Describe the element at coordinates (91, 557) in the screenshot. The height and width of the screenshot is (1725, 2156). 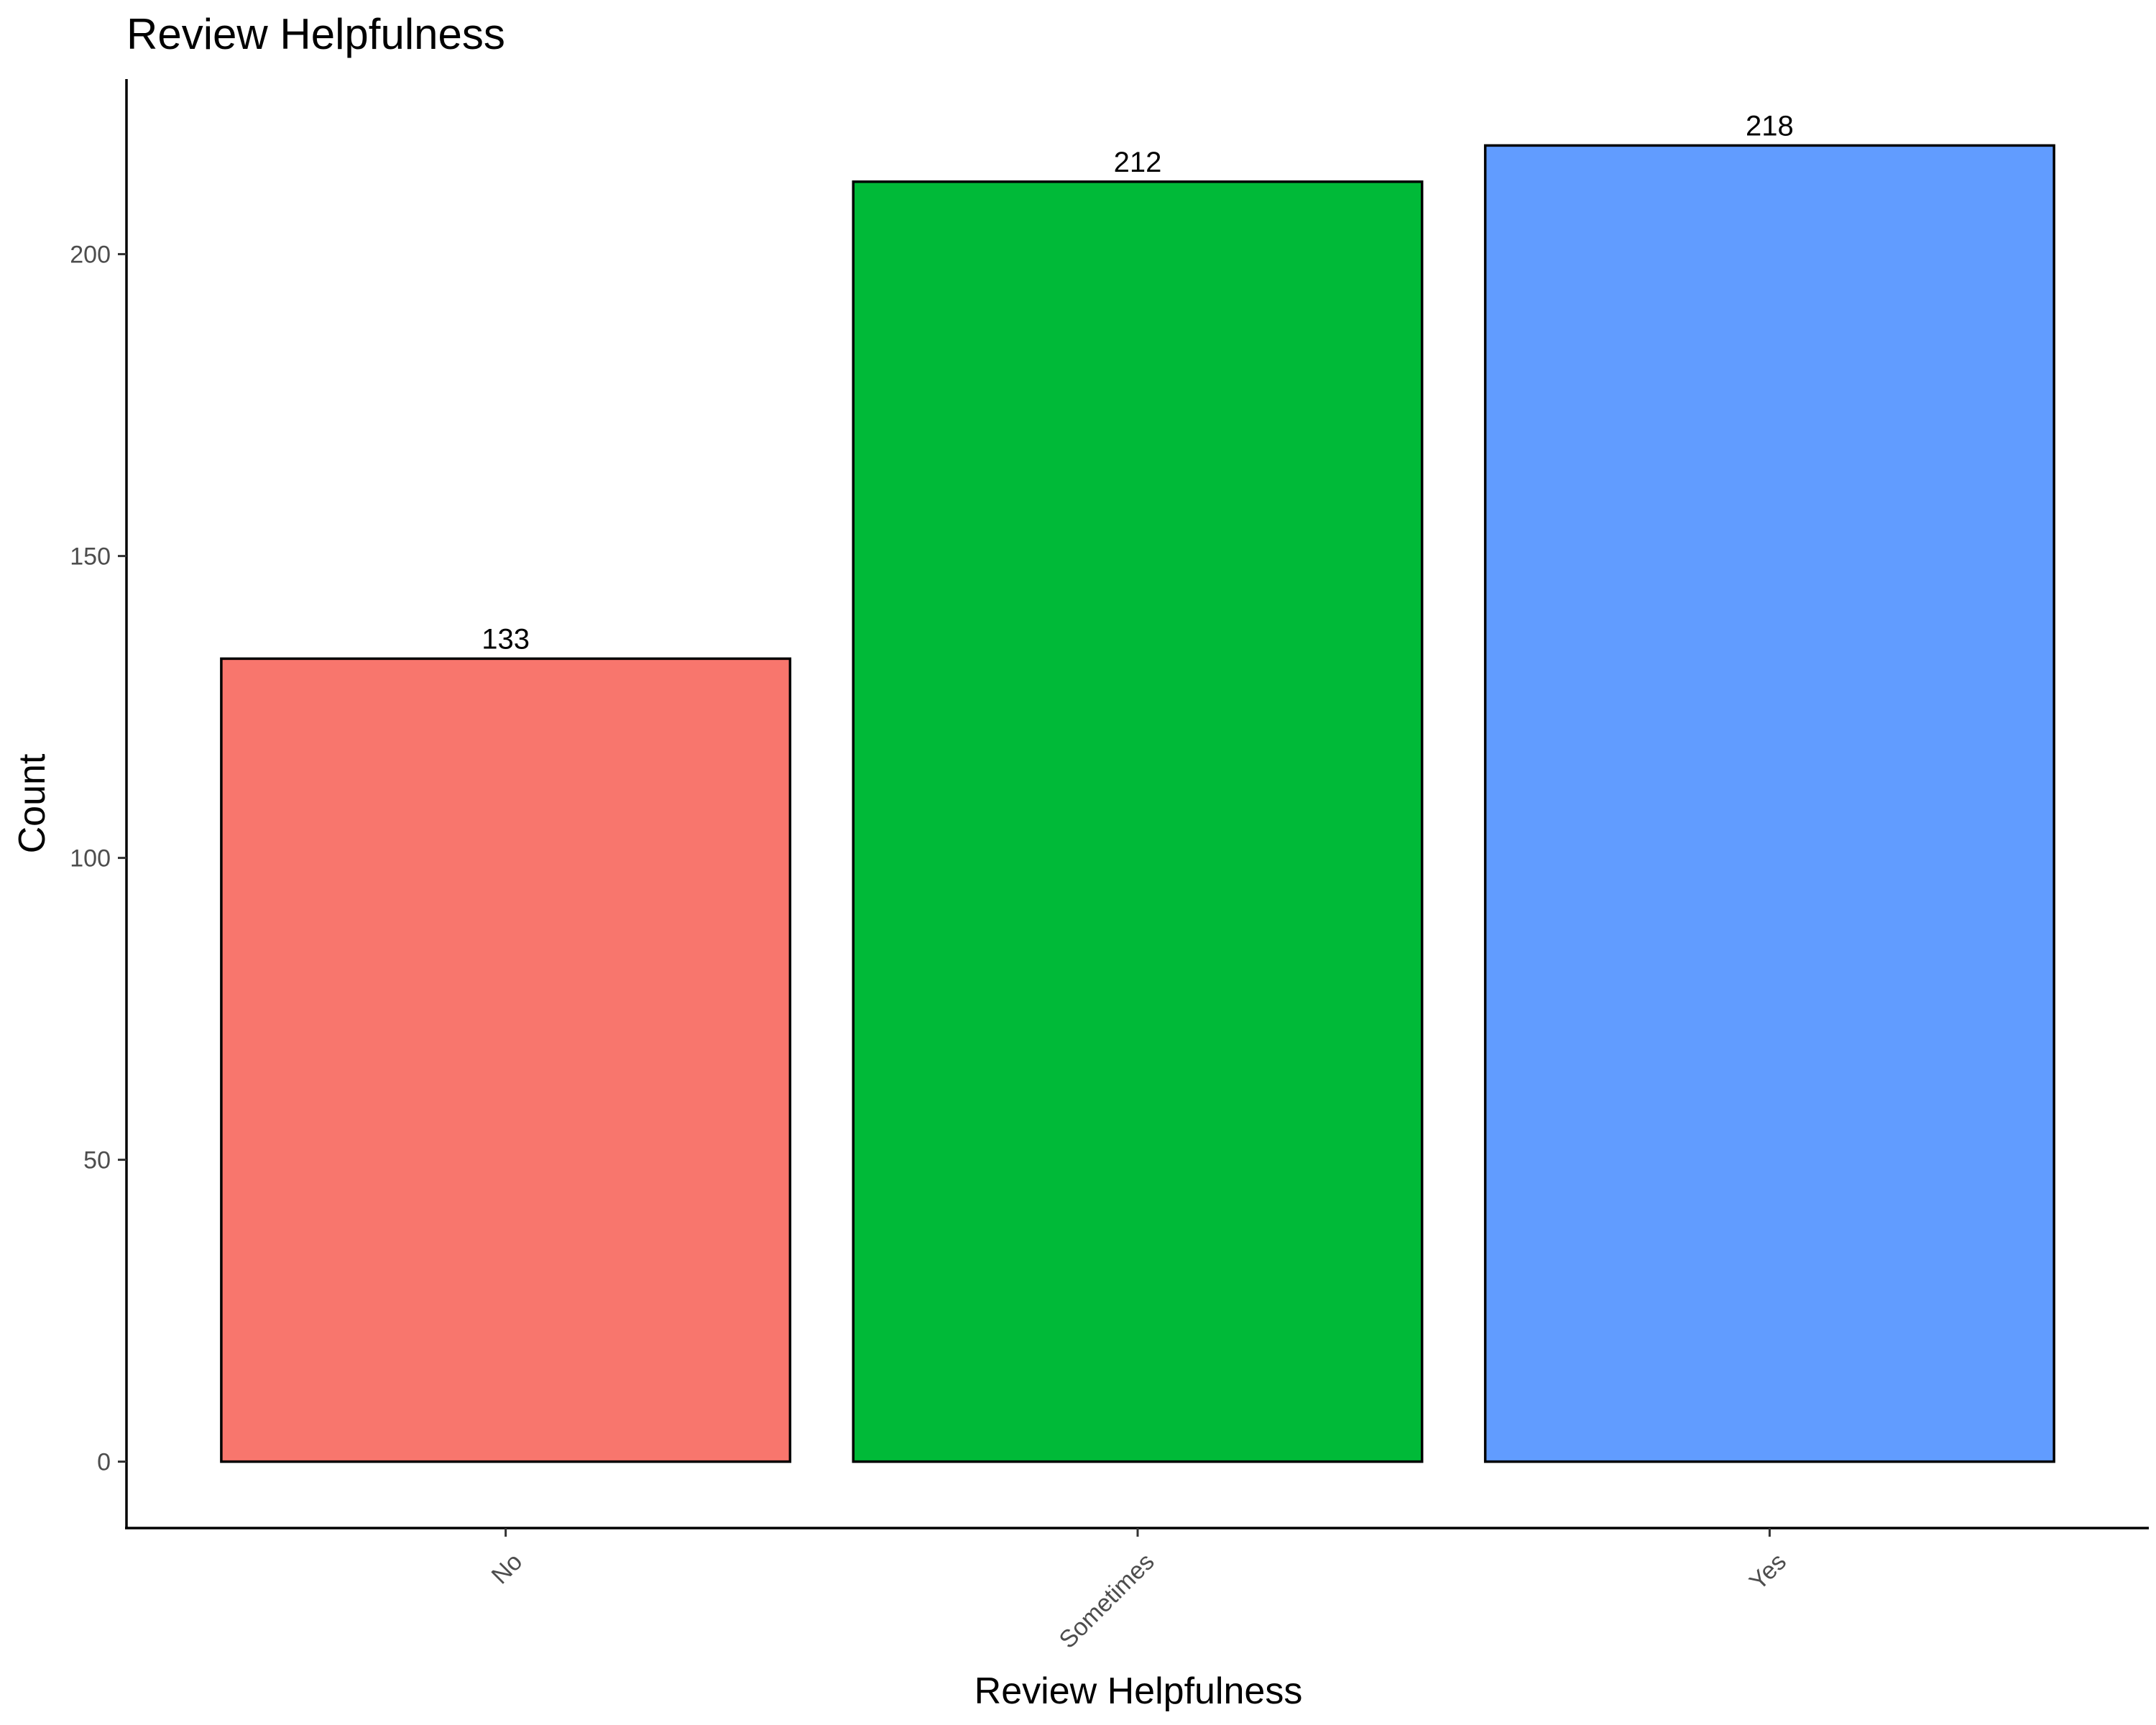
I see `y-tick-label-150: 150` at that location.